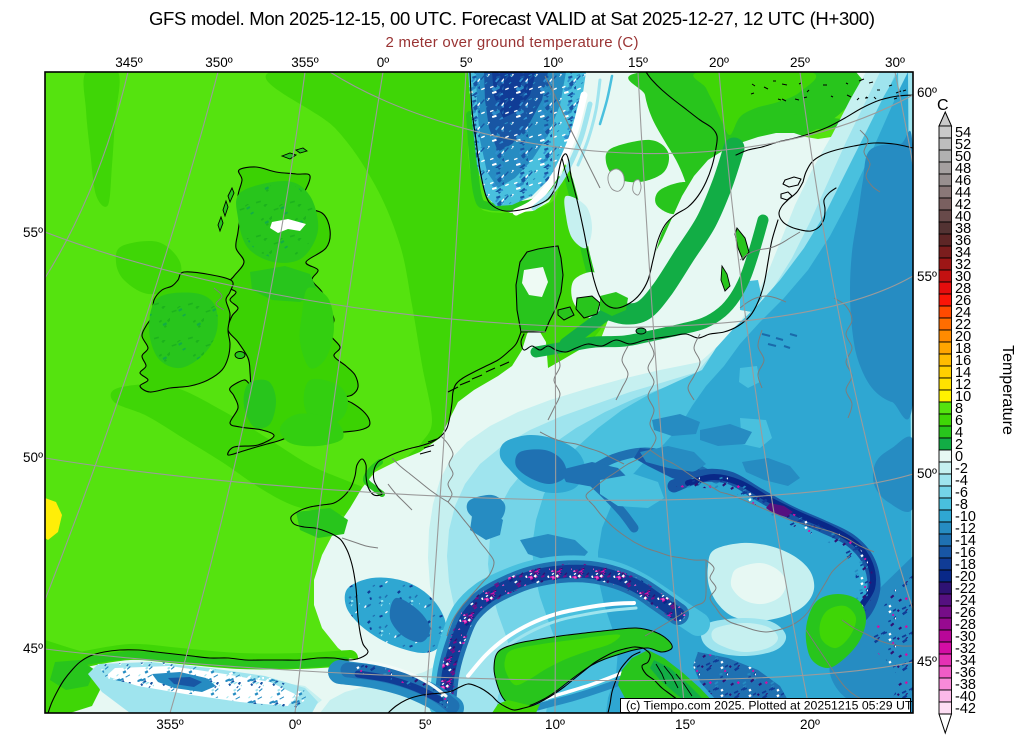  I want to click on svg-text: -24, so click(965, 601).